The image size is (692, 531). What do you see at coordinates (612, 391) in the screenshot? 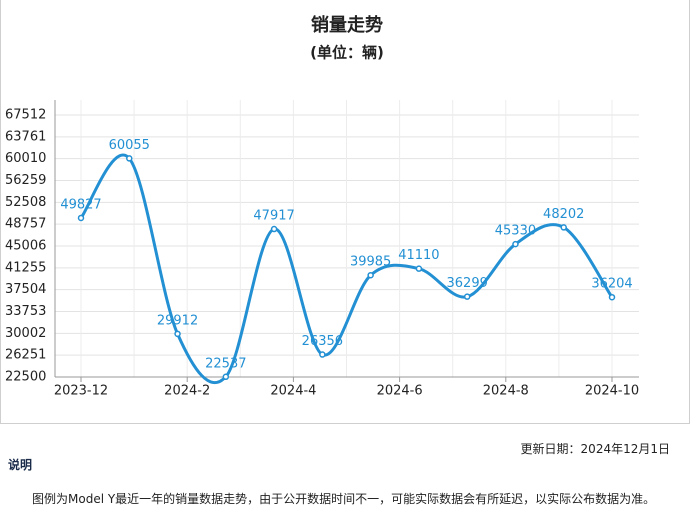
I see `x-tick-label: 2024-10` at bounding box center [612, 391].